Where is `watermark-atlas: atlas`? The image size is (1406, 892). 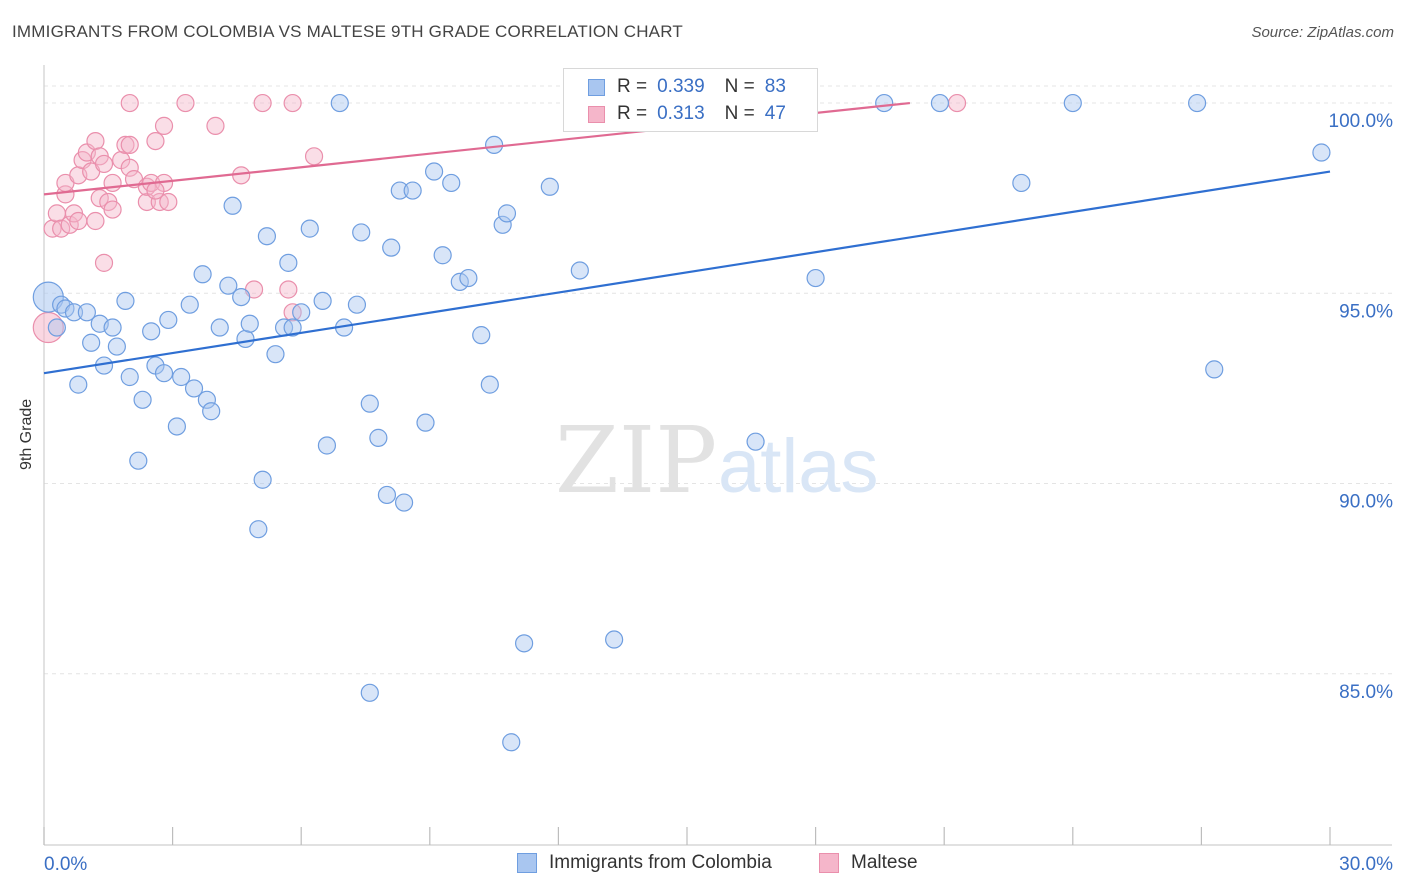
watermark-atlas: atlas is located at coordinates (798, 466).